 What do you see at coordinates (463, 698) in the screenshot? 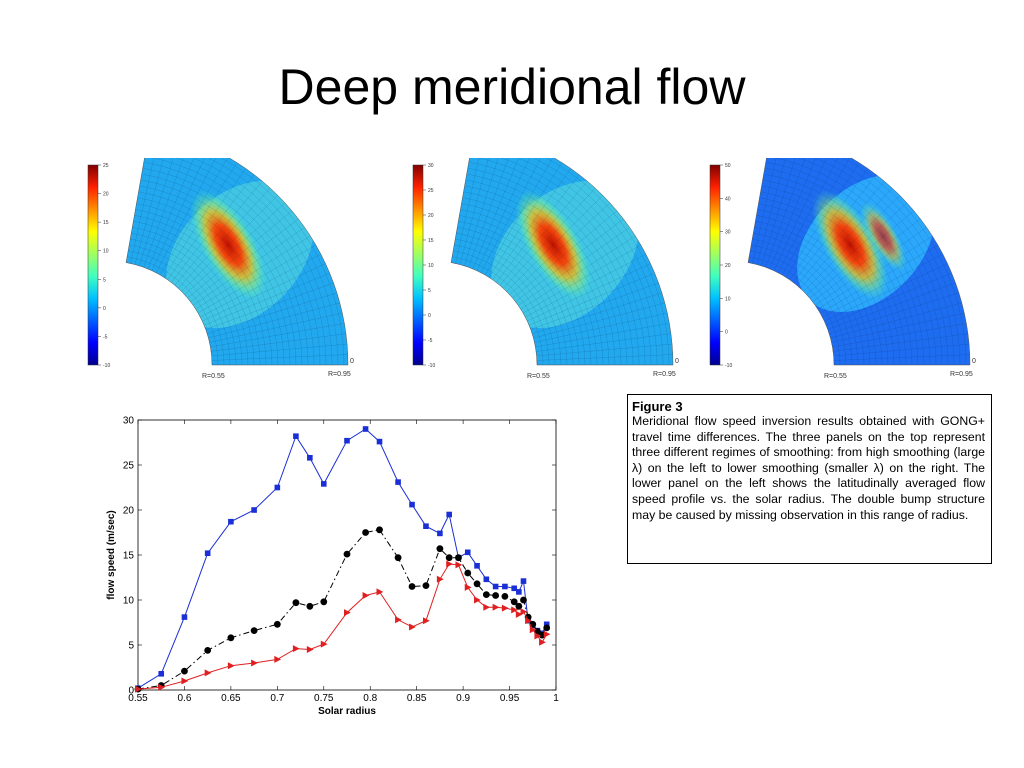
I see `x-tick-label: 0.9` at bounding box center [463, 698].